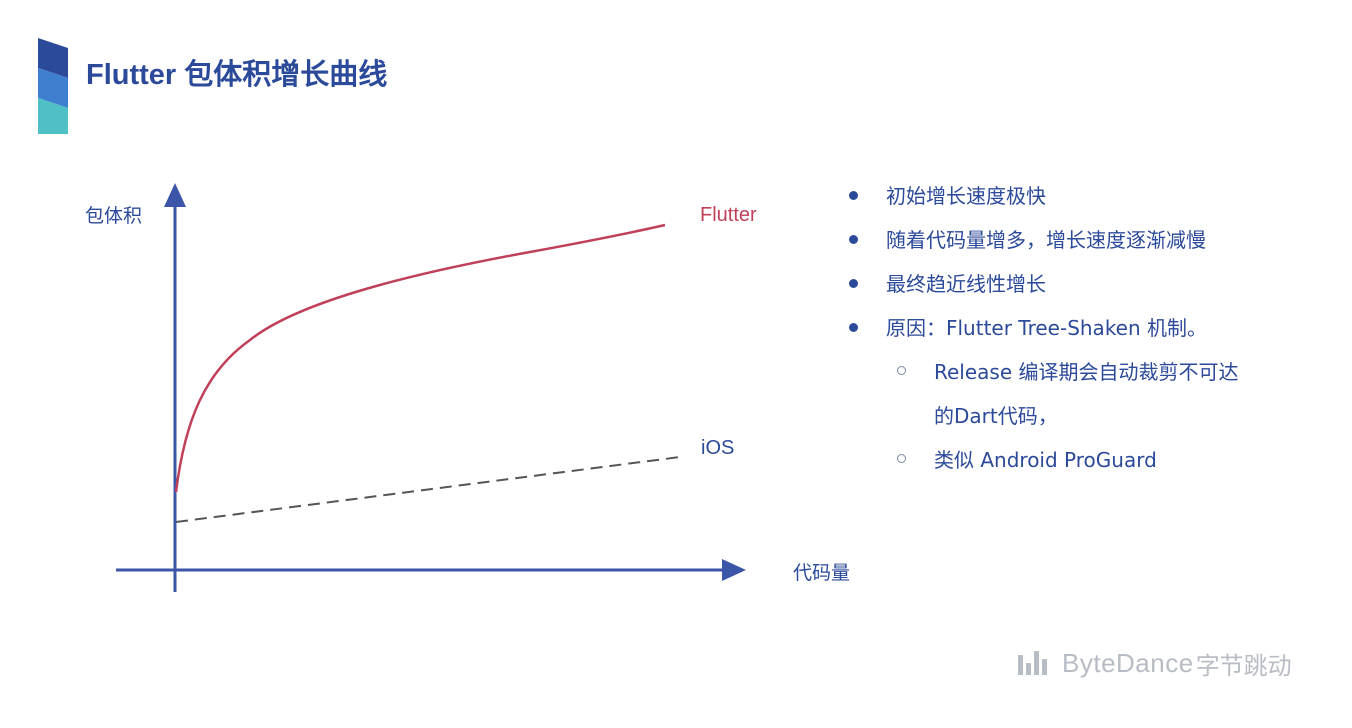 This screenshot has height=728, width=1352. Describe the element at coordinates (1086, 240) in the screenshot. I see `bullet-item: 随着代码量增多，增长速度逐渐减慢` at that location.